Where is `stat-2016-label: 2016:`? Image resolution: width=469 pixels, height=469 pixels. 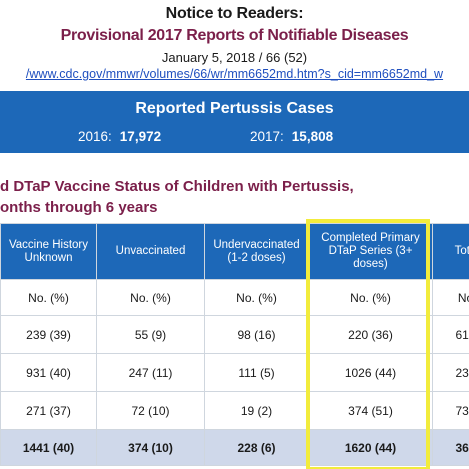 stat-2016-label: 2016: is located at coordinates (95, 136).